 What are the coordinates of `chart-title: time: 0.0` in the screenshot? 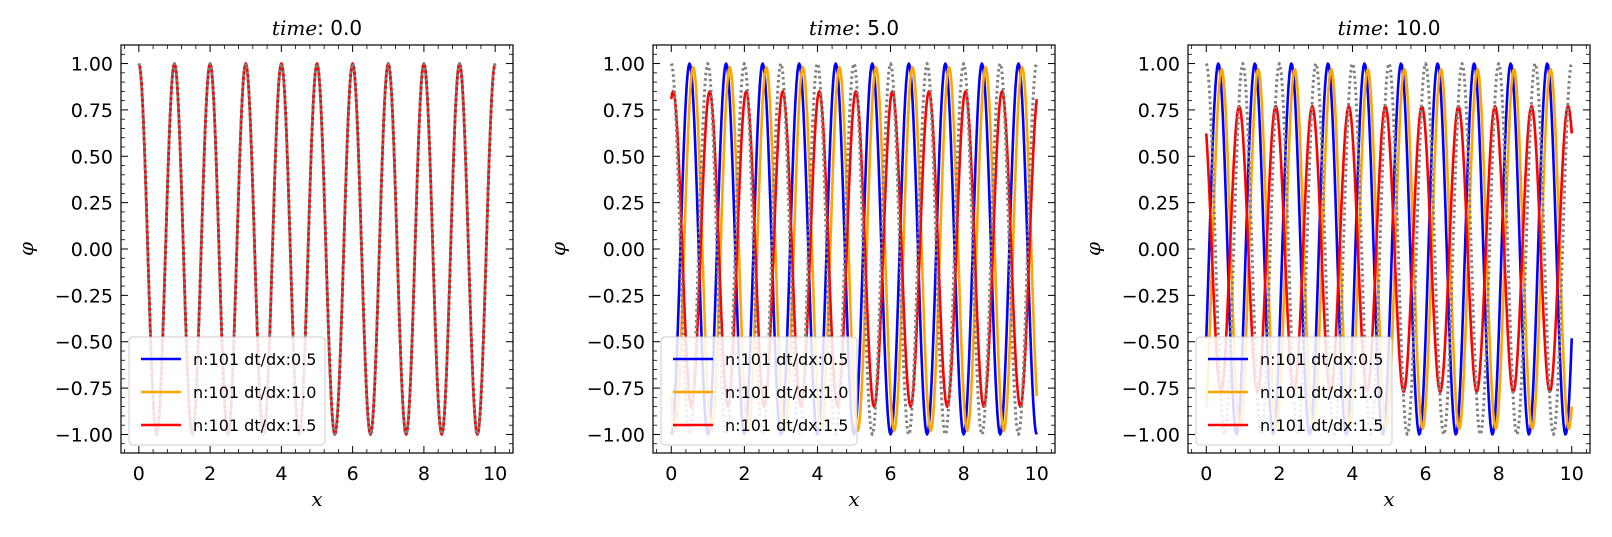 It's located at (317, 28).